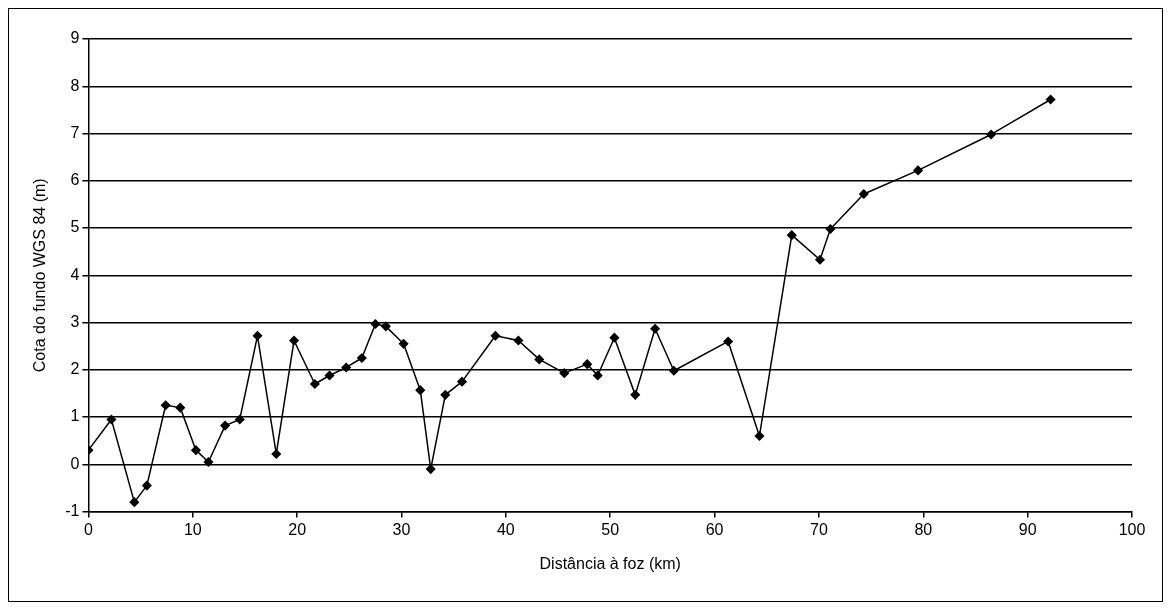 The width and height of the screenshot is (1173, 612). I want to click on y-tick-label: 6, so click(75, 180).